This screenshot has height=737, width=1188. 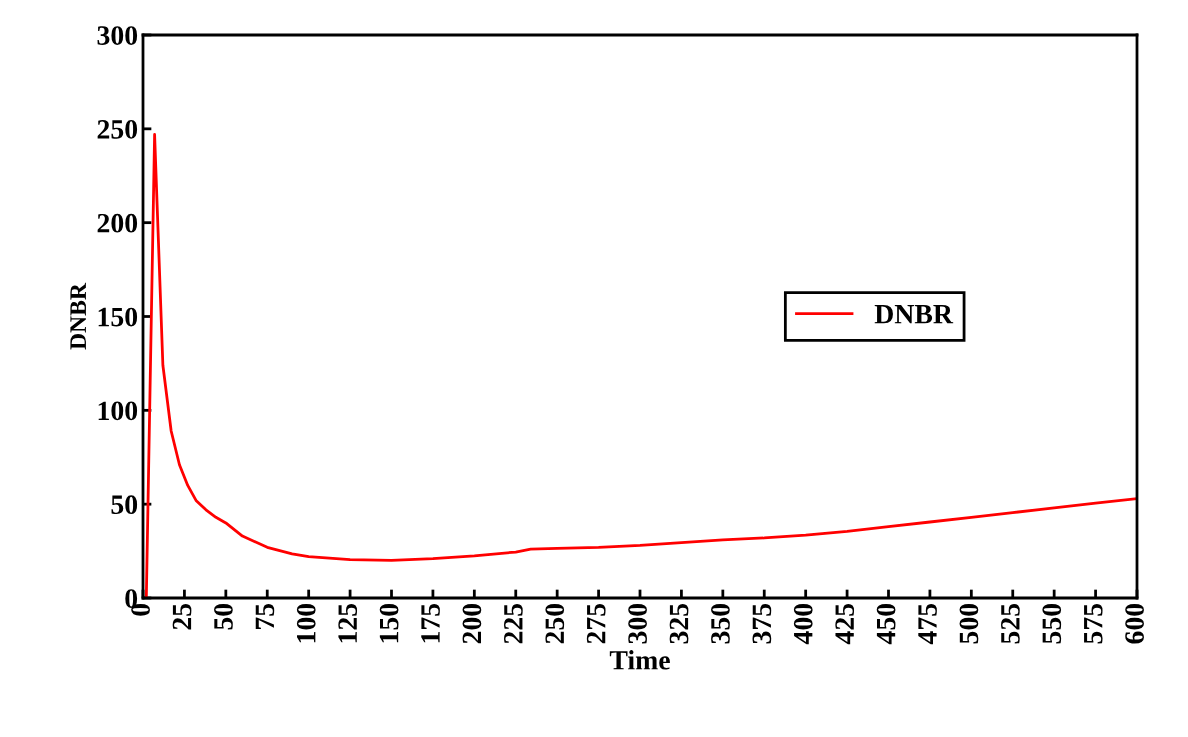 What do you see at coordinates (430, 623) in the screenshot?
I see `x-tick-label: 175` at bounding box center [430, 623].